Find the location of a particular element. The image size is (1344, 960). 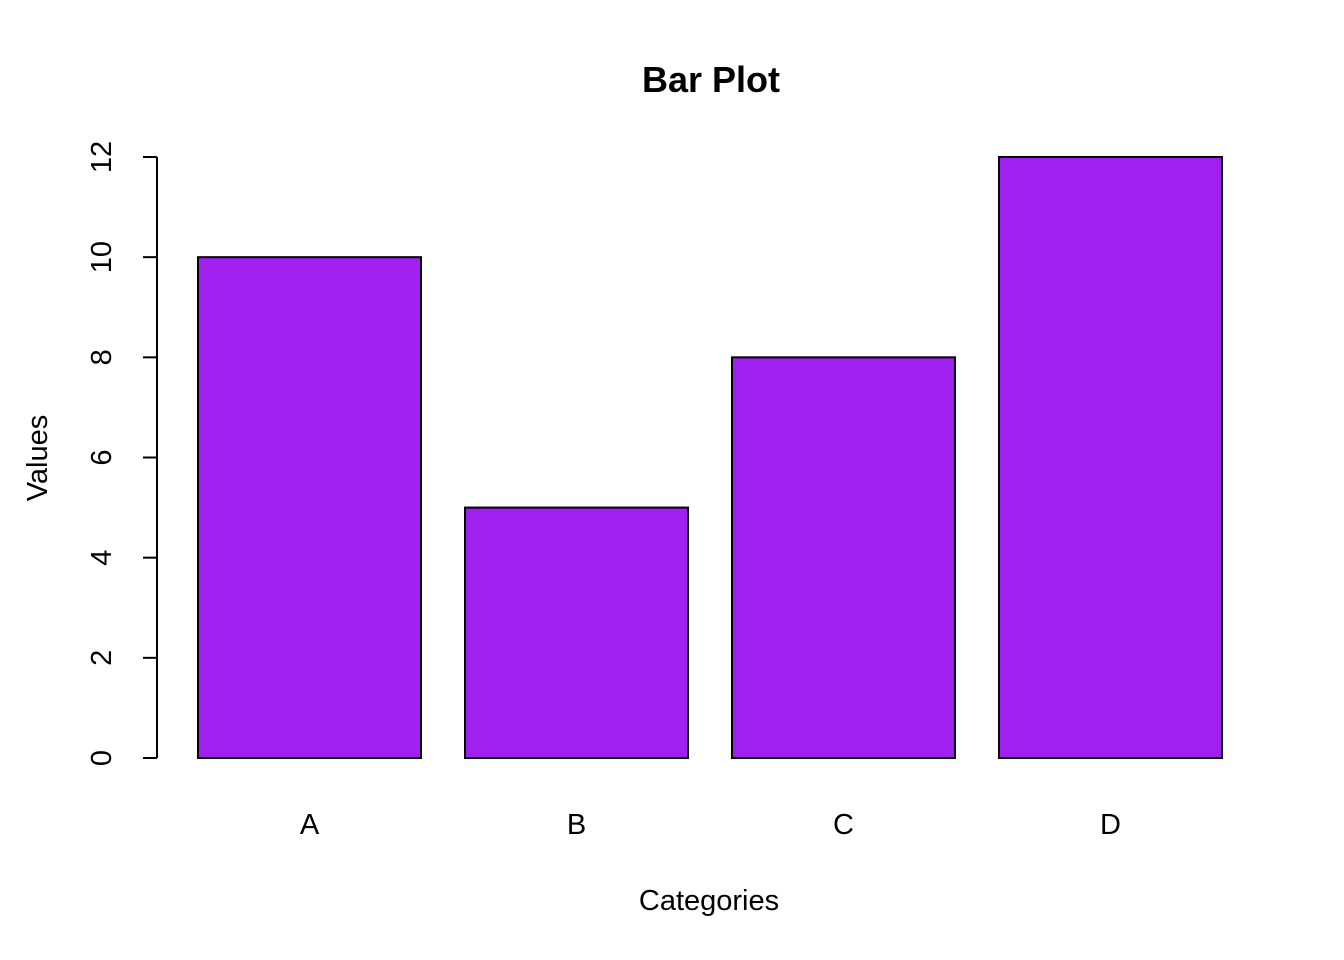

y-tick-label: 2 is located at coordinates (102, 658).